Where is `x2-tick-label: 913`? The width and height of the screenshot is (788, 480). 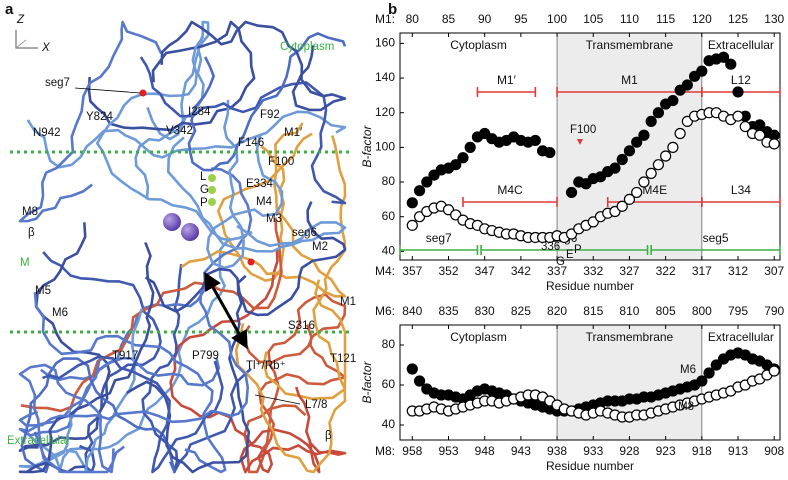 x2-tick-label: 913 is located at coordinates (738, 451).